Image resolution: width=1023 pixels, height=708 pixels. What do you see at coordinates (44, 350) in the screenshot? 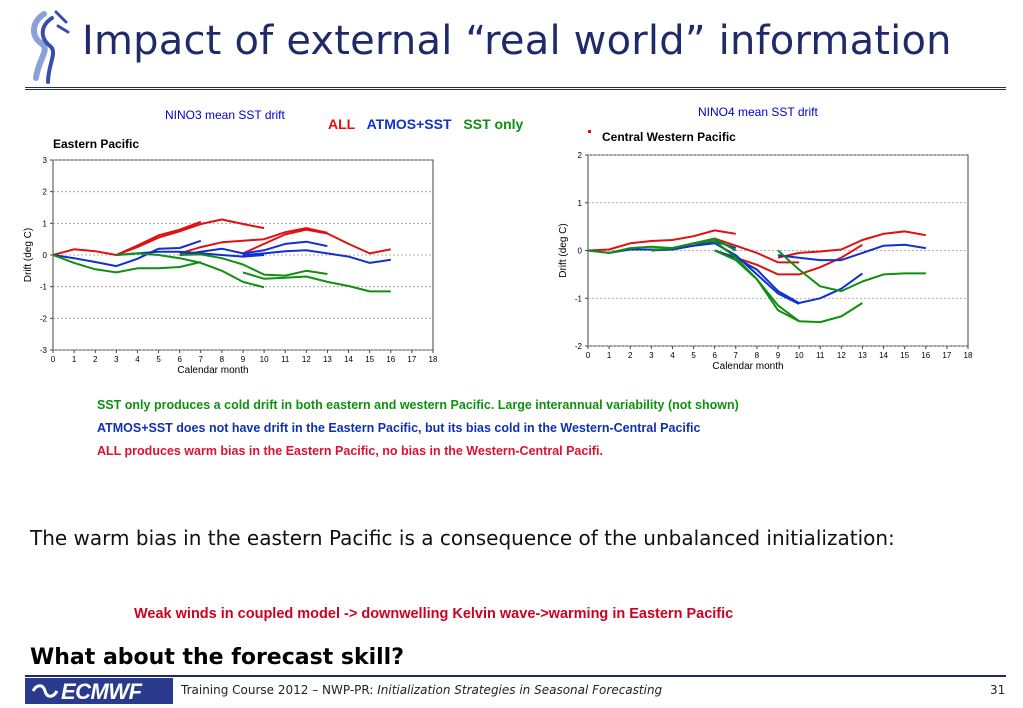
I see `y-tick-label: -3` at bounding box center [44, 350].